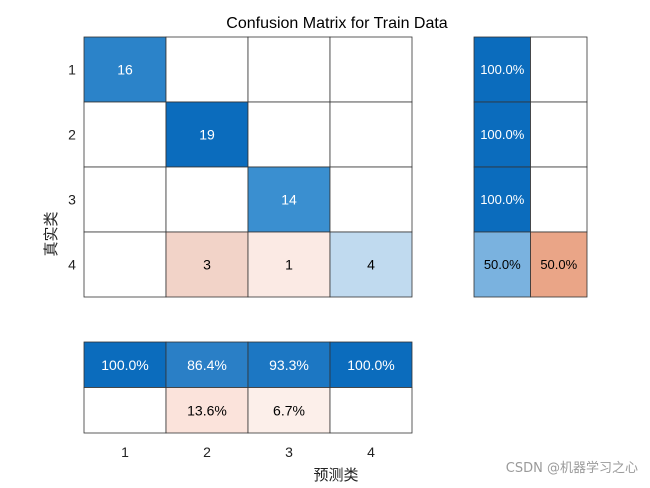 This screenshot has height=488, width=650. Describe the element at coordinates (207, 452) in the screenshot. I see `x-tick-label: 2` at that location.